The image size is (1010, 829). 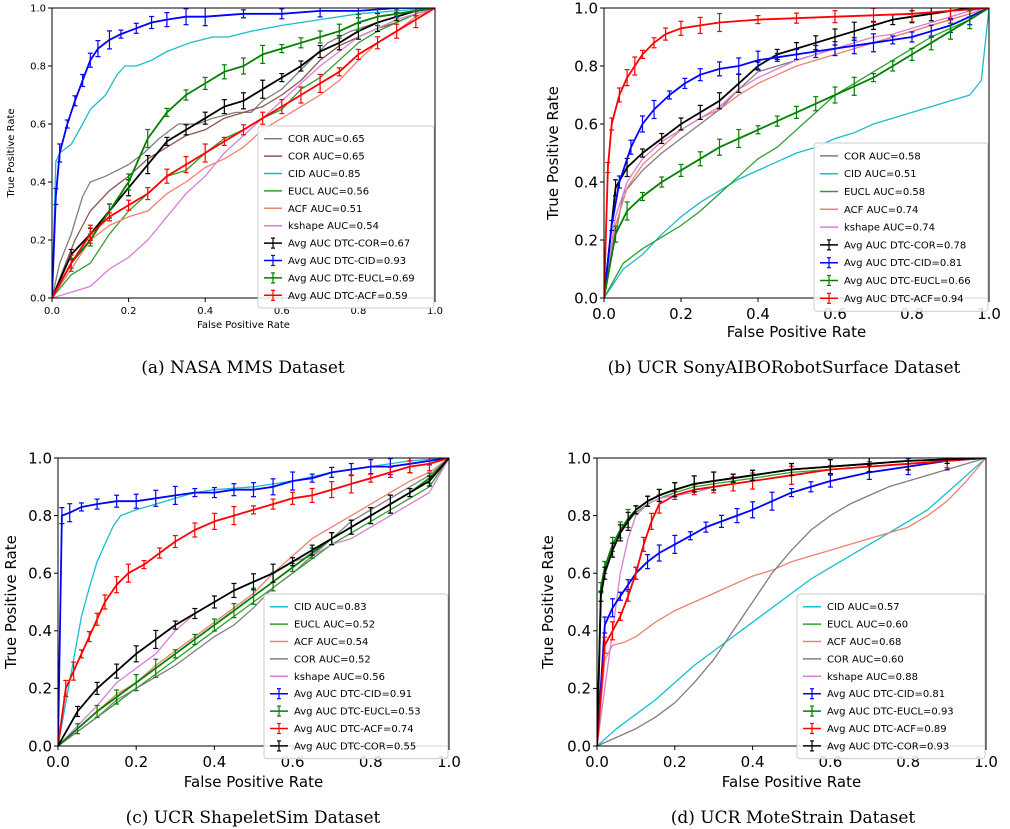 What do you see at coordinates (316, 191) in the screenshot?
I see `legend-item: EUCL AUC=0.56` at bounding box center [316, 191].